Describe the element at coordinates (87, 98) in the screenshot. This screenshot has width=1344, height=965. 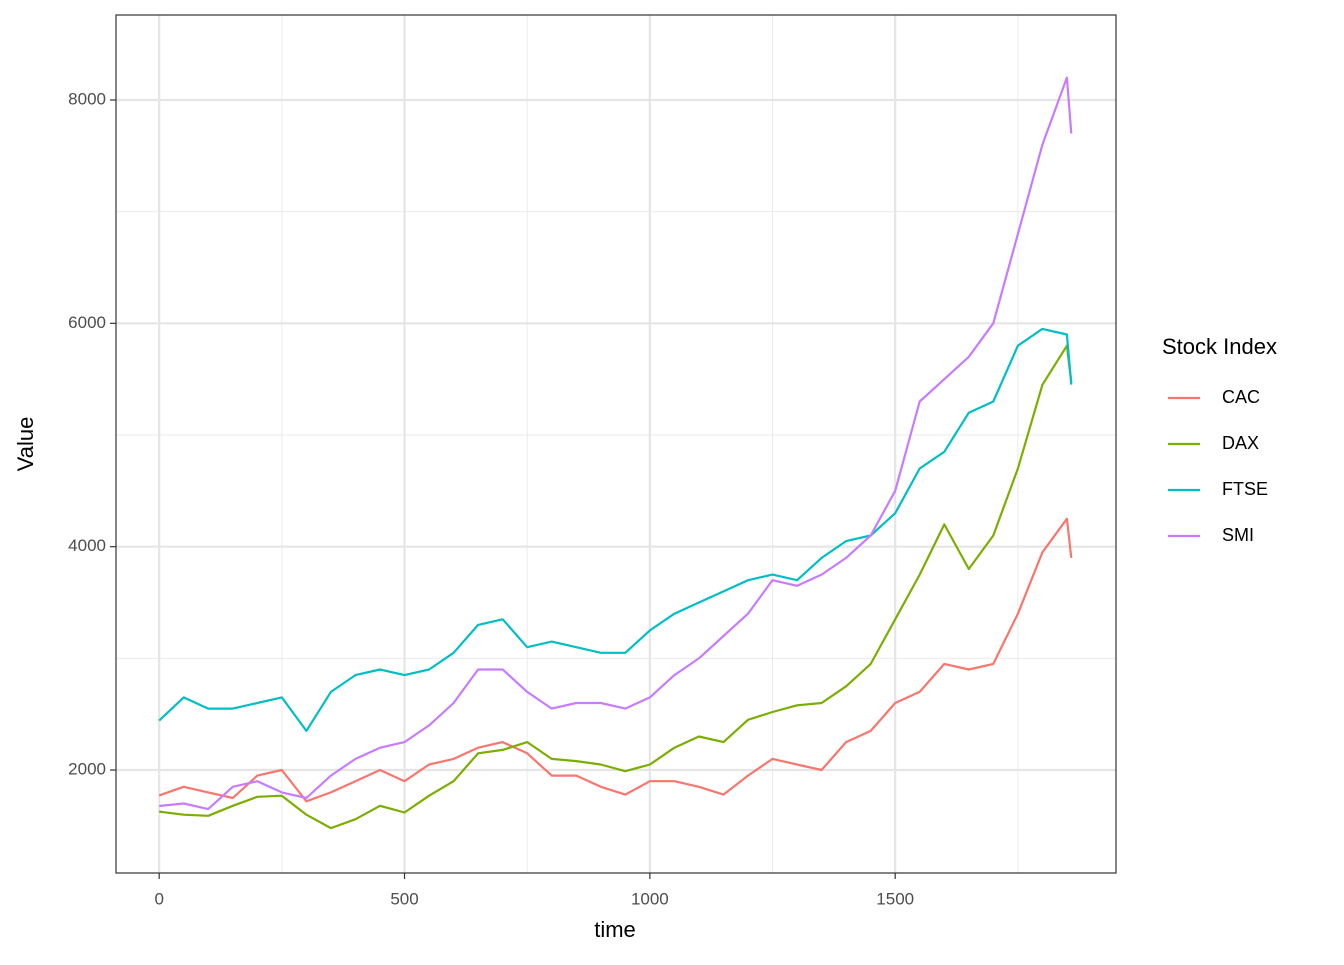
I see `y-tick-label: 8000` at that location.